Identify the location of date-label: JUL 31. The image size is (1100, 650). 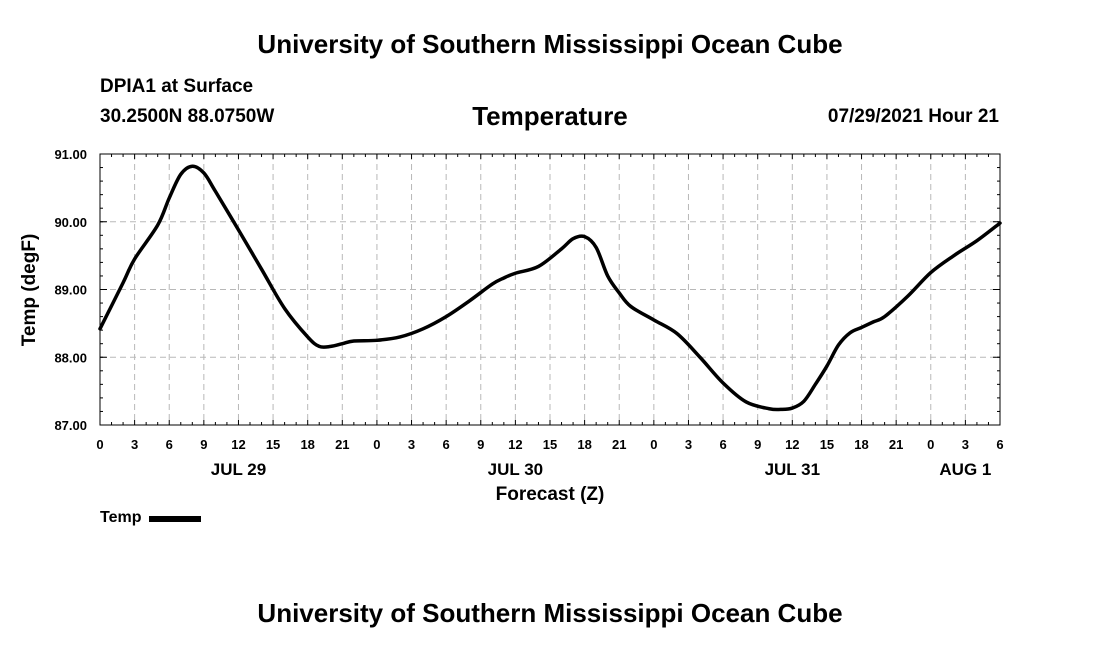
(792, 469).